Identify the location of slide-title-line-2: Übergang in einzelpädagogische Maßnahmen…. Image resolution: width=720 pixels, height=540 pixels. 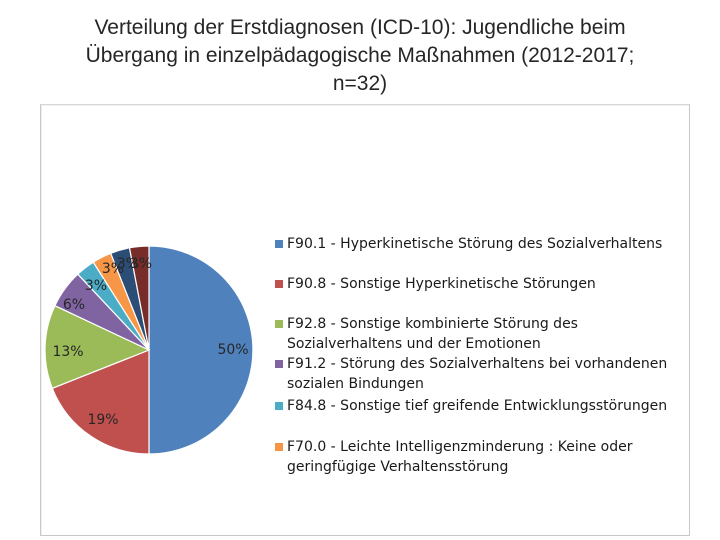
(360, 55).